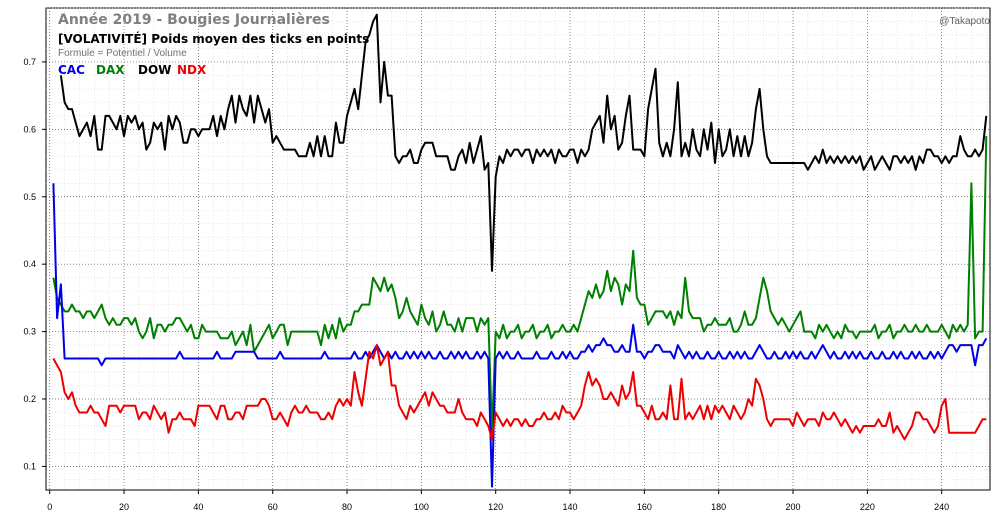 The width and height of the screenshot is (1000, 520). I want to click on x-tick-label: 200, so click(793, 507).